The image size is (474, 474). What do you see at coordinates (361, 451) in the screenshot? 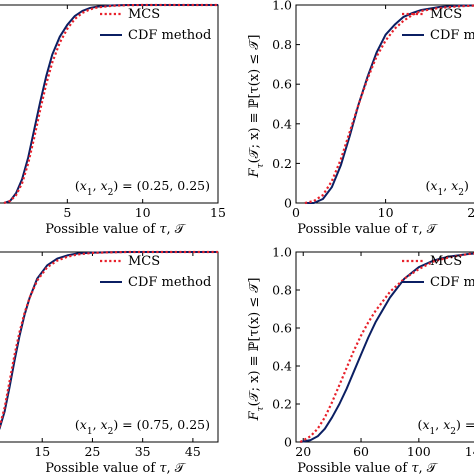
I see `x-tick-label: 60` at bounding box center [361, 451].